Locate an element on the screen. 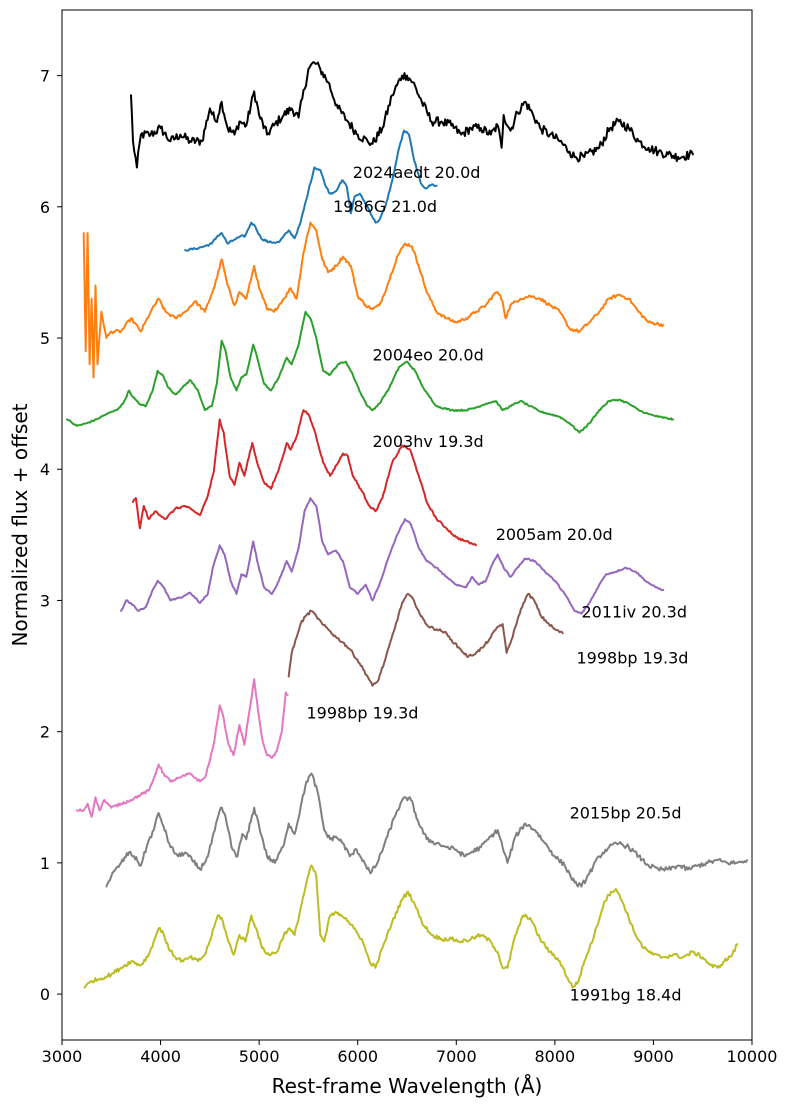 This screenshot has width=793, height=1112. x-tick-label: 9000 is located at coordinates (653, 1056).